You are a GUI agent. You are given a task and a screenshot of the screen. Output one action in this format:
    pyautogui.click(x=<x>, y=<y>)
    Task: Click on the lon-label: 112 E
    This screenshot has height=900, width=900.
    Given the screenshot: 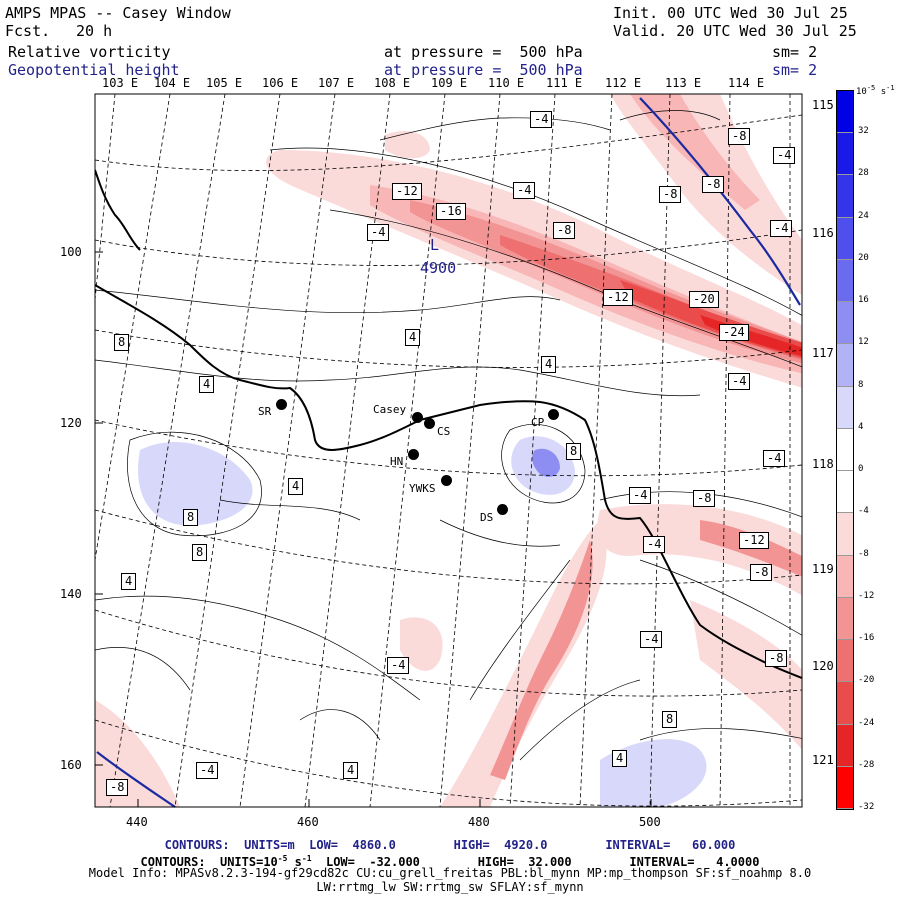 What is the action you would take?
    pyautogui.click(x=623, y=83)
    